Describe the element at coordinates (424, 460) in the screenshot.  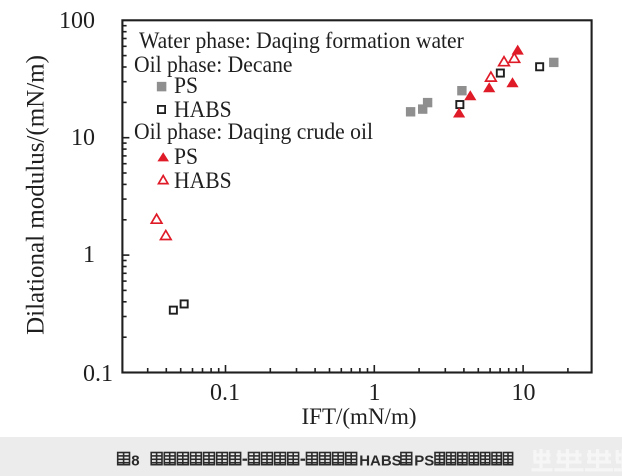
I see `svg-text: PS` at that location.